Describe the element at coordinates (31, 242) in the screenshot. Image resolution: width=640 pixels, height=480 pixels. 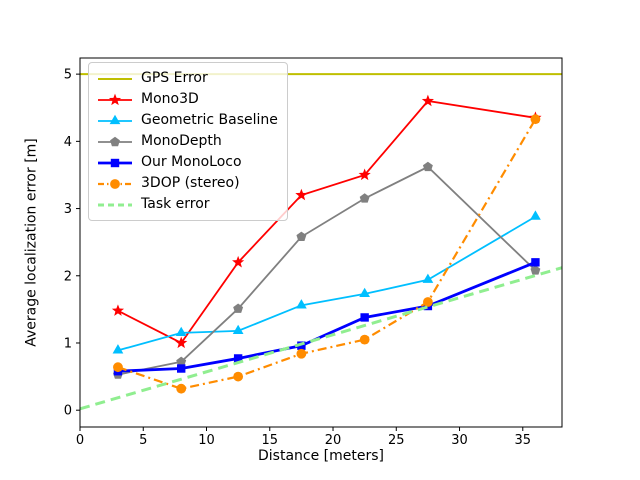
I see `y-axis-label: Average localization error [m]` at that location.